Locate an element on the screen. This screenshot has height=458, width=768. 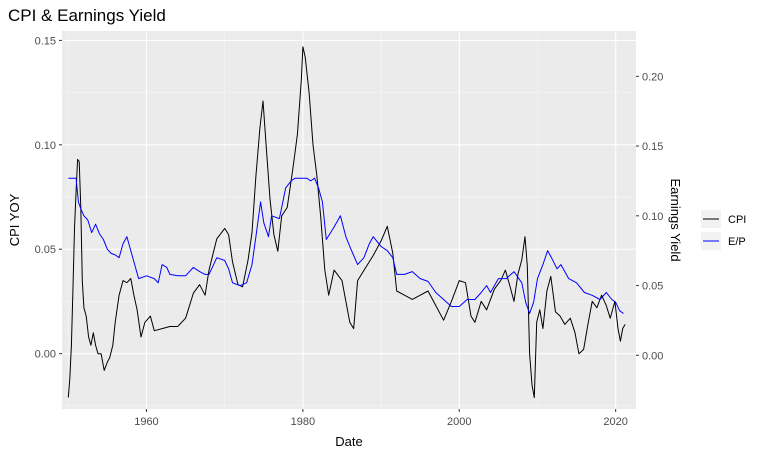
y-tick-label: 0.05 is located at coordinates (45, 250).